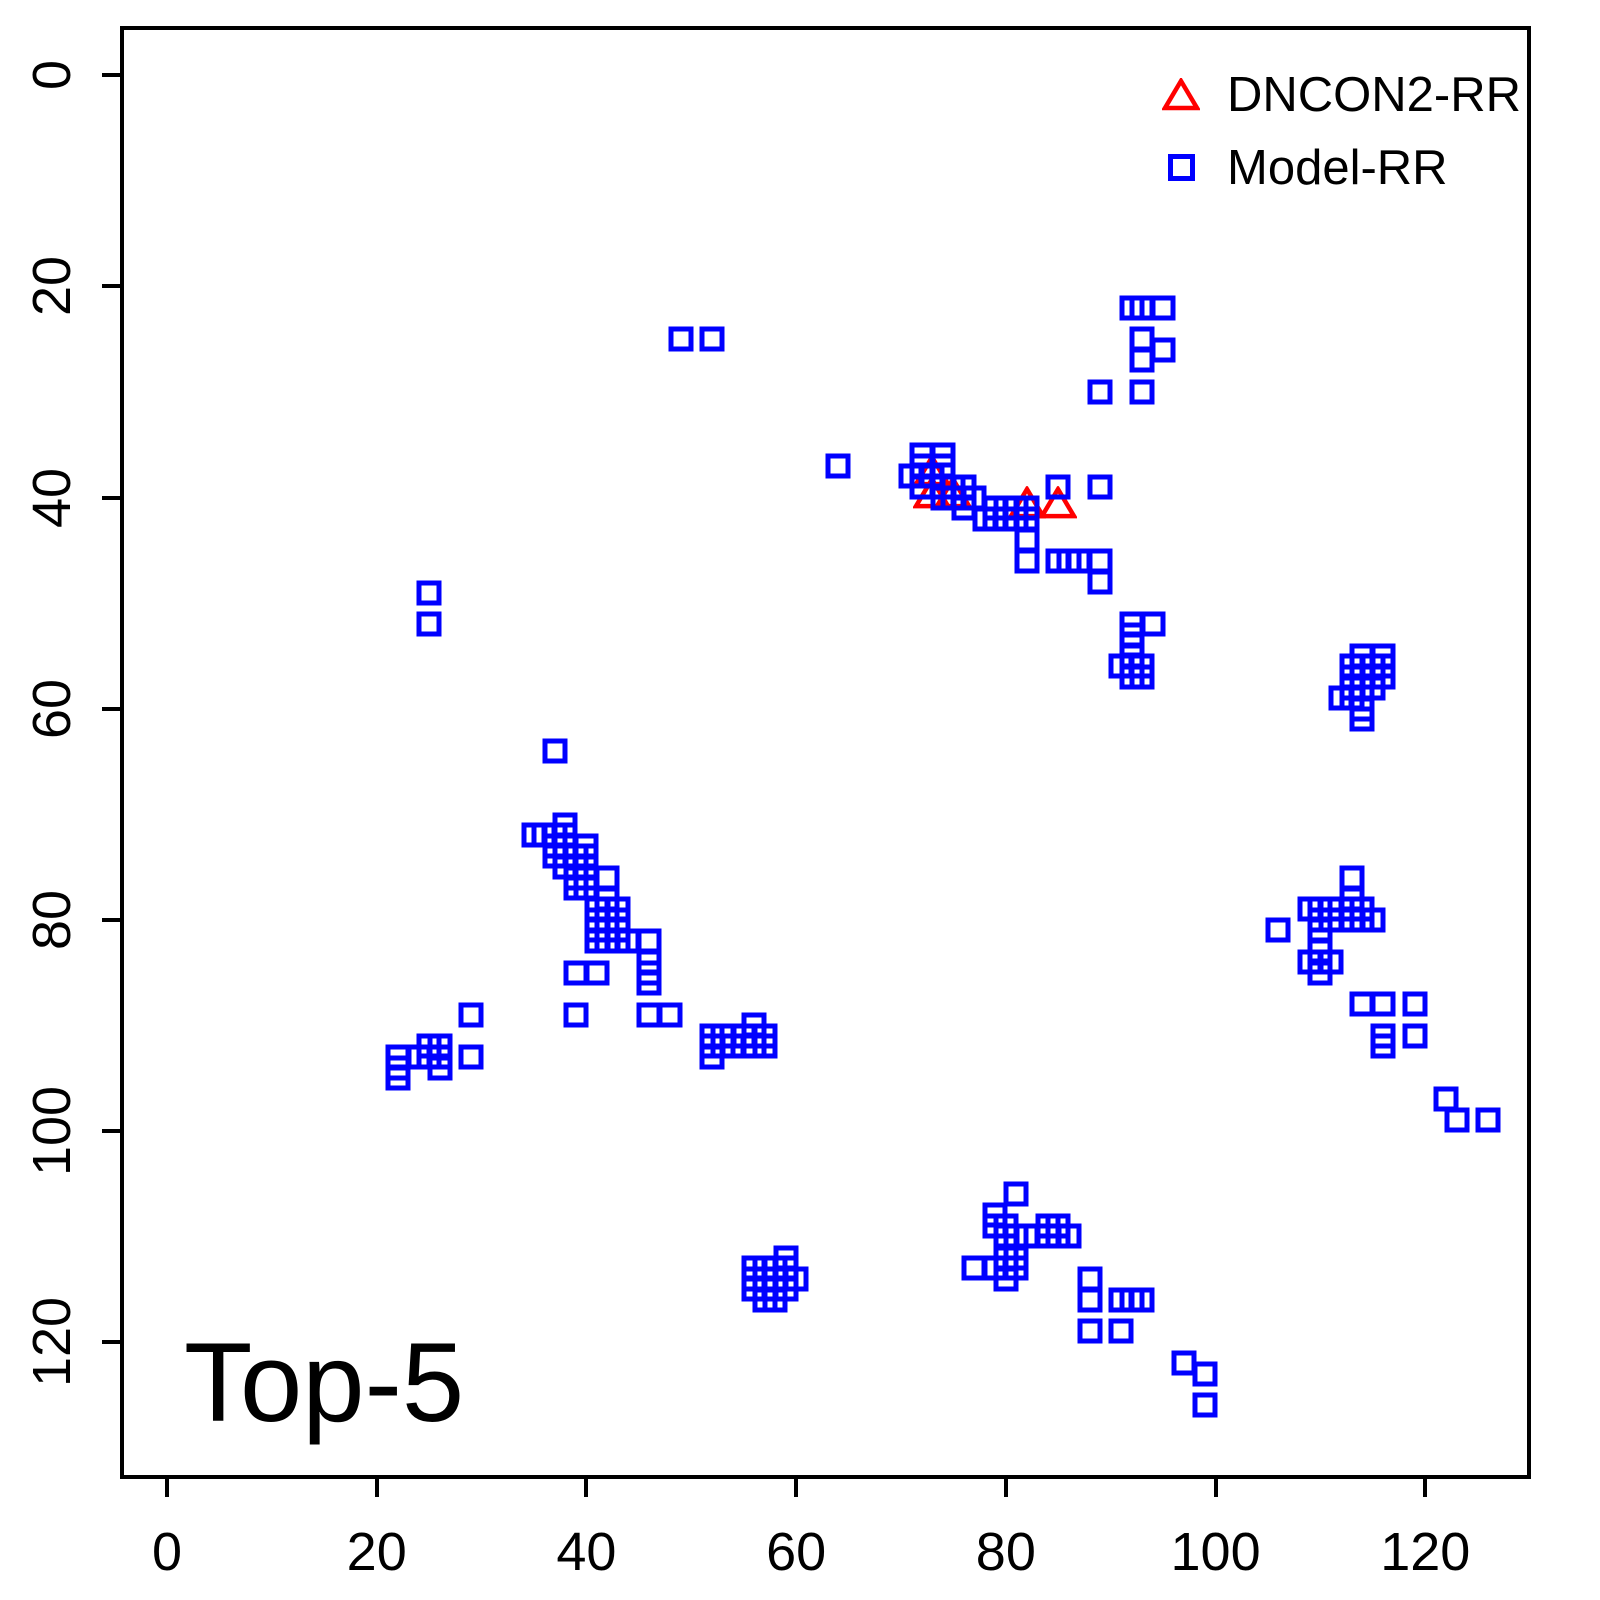 This screenshot has height=1600, width=1600. I want to click on y-tick-text: 120, so click(52, 1342).